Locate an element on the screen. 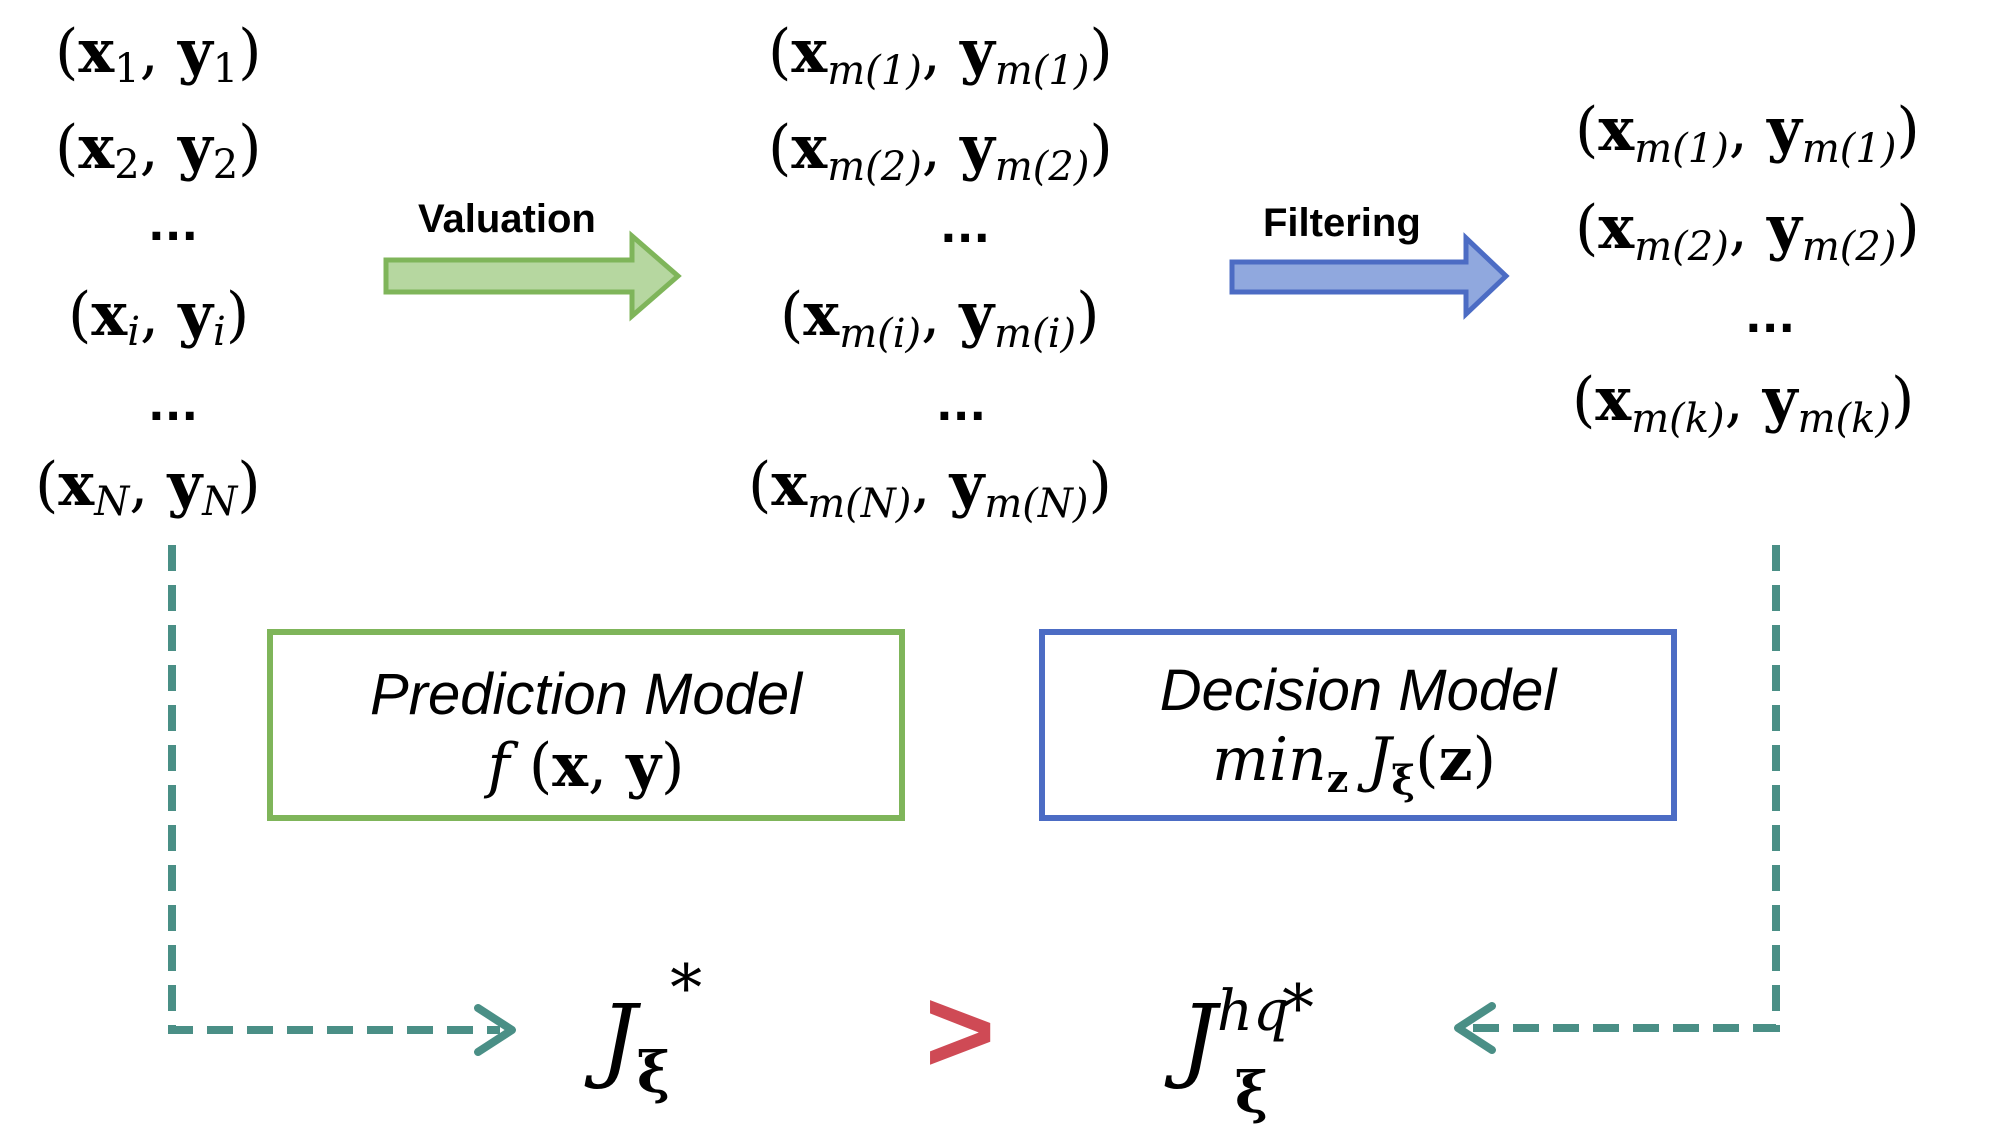 The height and width of the screenshot is (1132, 2000). left-pair-i: (xi, yi) is located at coordinates (158, 317).